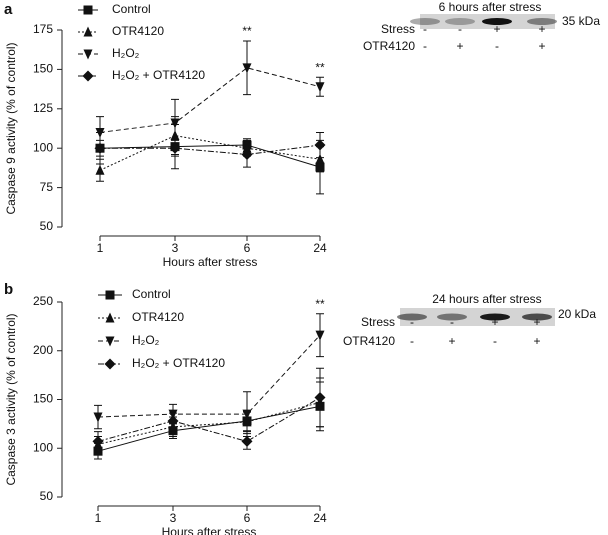 The image size is (608, 535). I want to click on y-tick-label: 125, so click(43, 108).